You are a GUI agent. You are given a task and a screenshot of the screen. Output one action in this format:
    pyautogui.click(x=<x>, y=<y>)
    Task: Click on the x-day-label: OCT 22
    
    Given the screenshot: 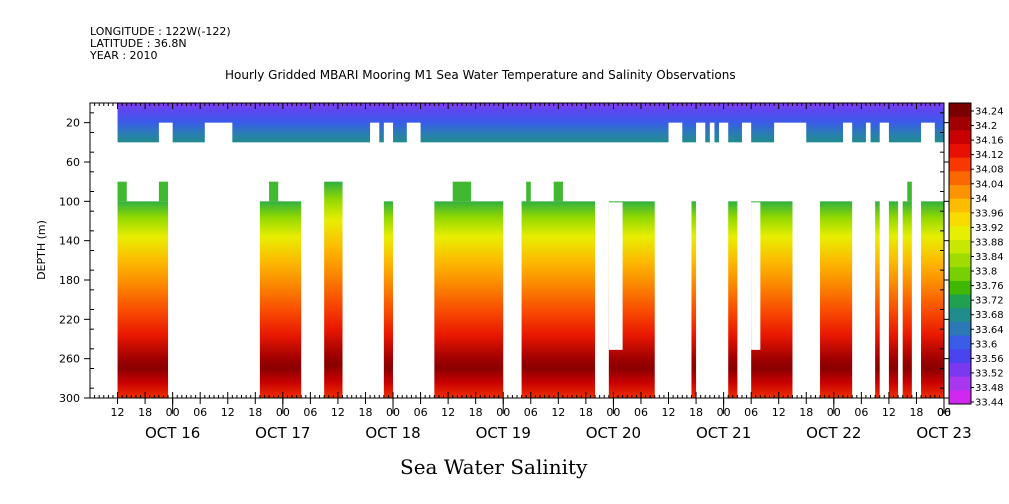 What is the action you would take?
    pyautogui.click(x=833, y=433)
    